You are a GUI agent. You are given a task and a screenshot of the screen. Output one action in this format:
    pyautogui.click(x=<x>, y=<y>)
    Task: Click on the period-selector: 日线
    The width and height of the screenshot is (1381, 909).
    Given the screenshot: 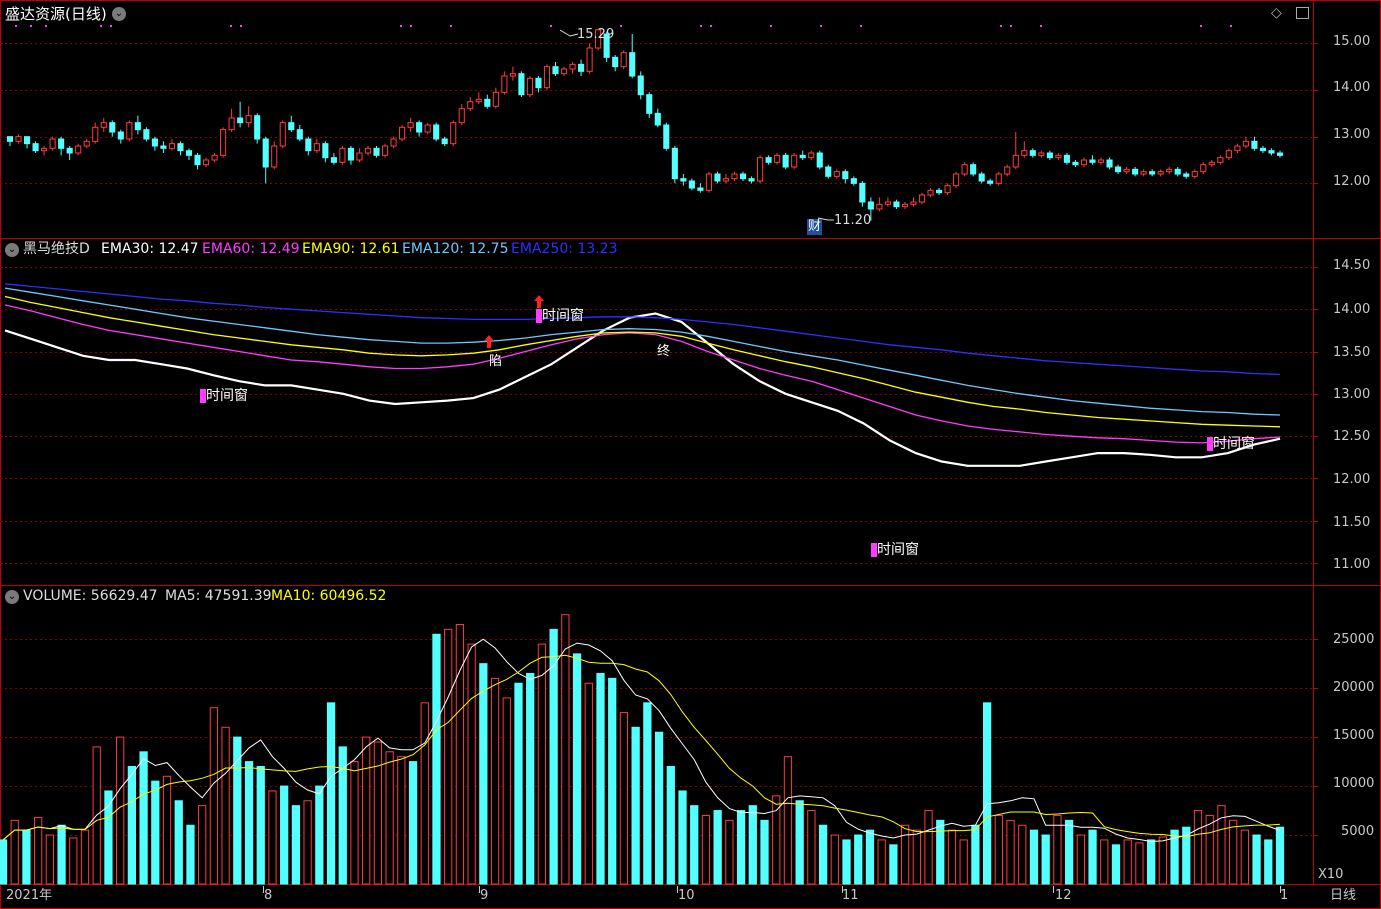 What is the action you would take?
    pyautogui.click(x=1343, y=895)
    